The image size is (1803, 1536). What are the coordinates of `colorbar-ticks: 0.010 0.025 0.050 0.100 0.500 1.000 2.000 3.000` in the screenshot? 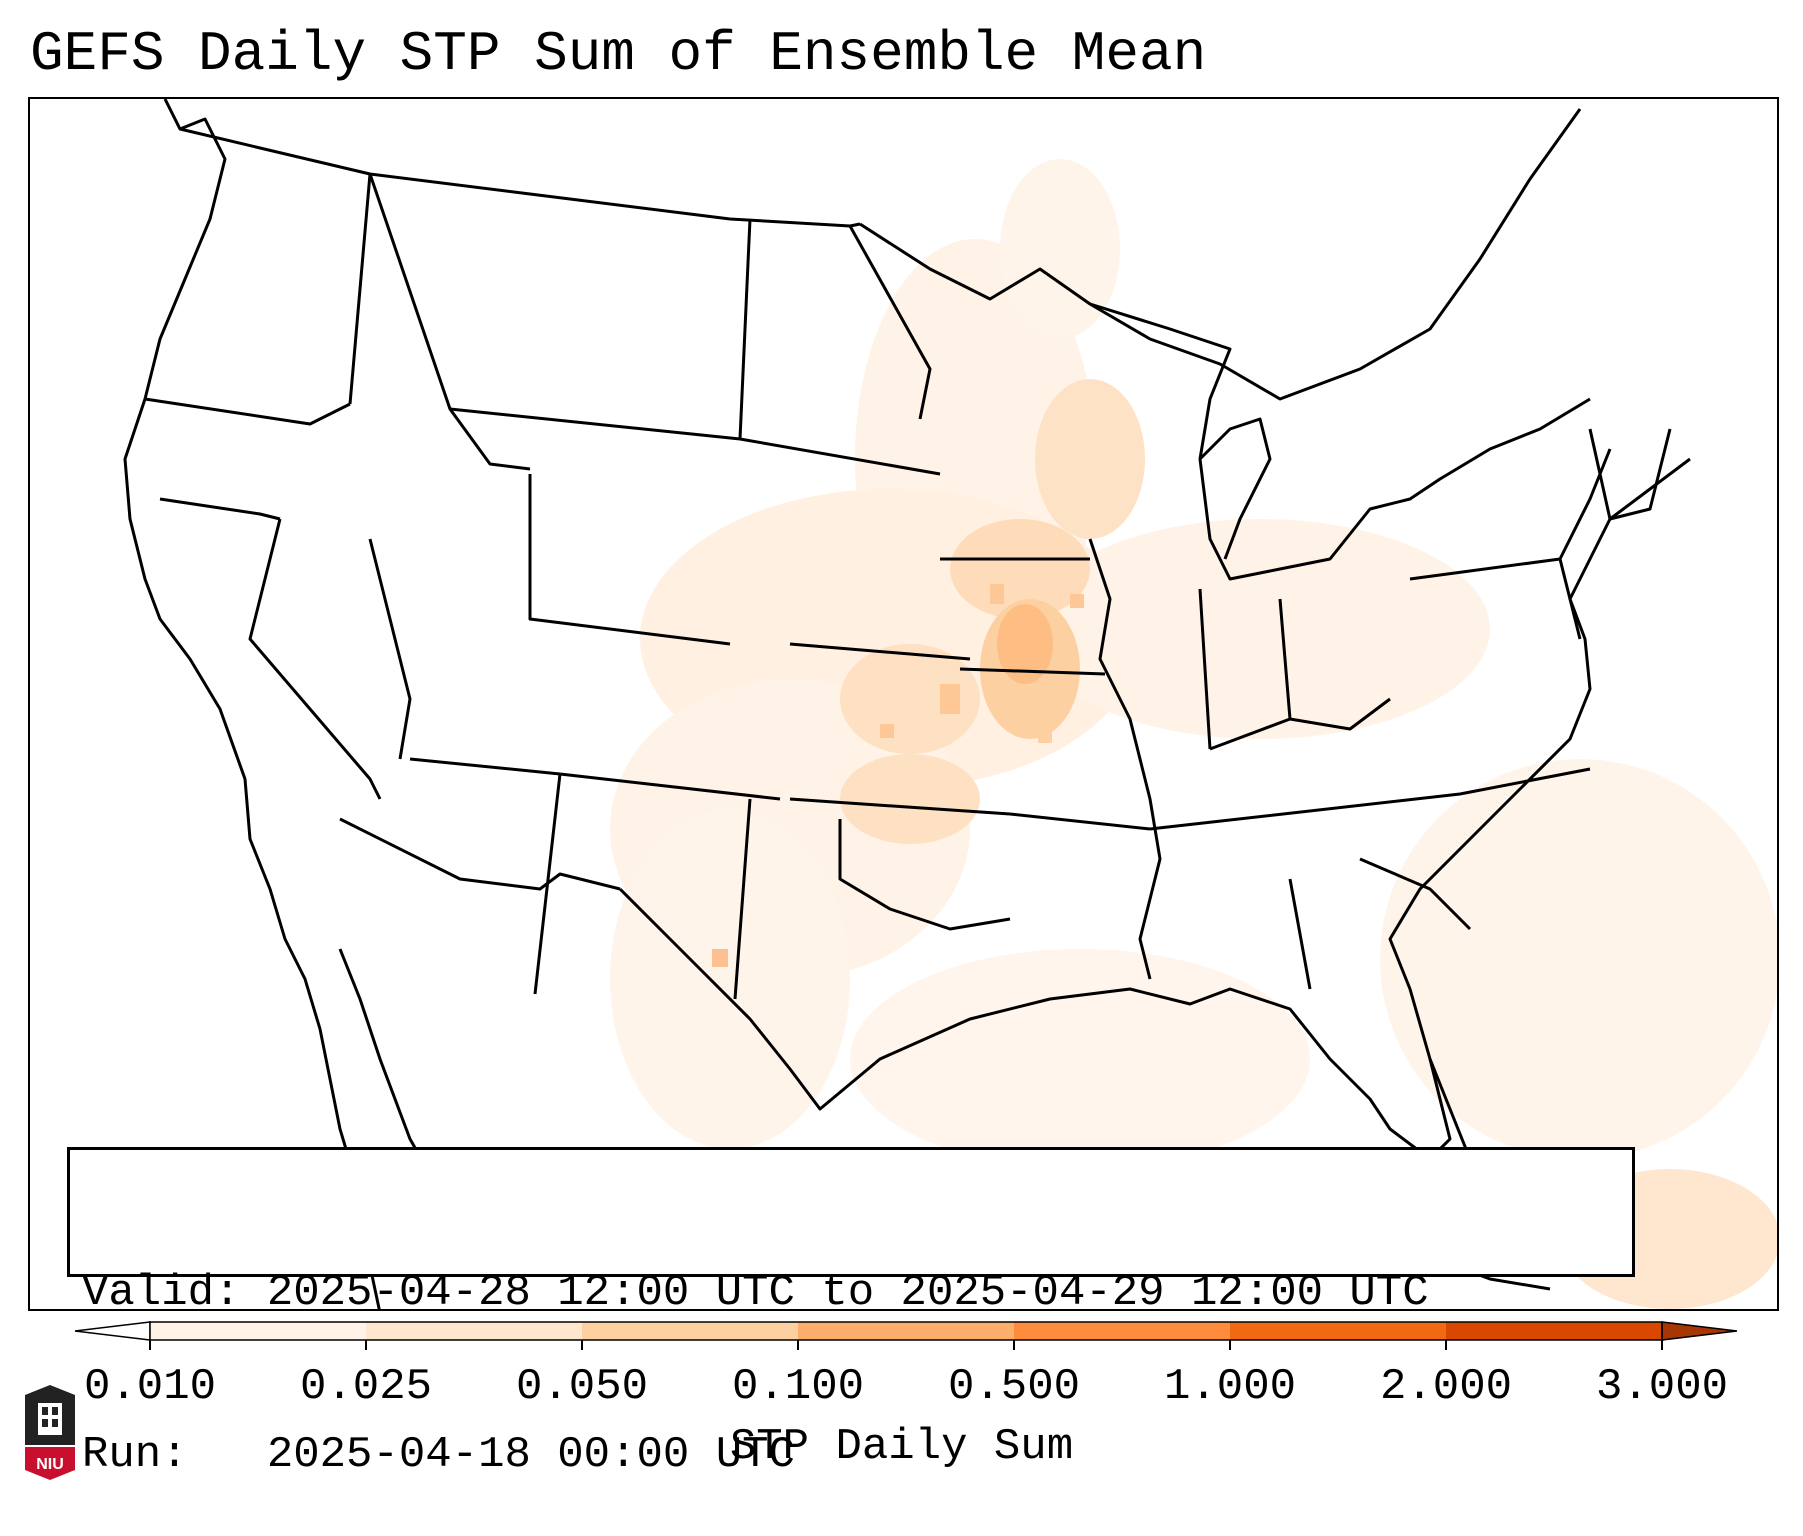 It's located at (906, 1376).